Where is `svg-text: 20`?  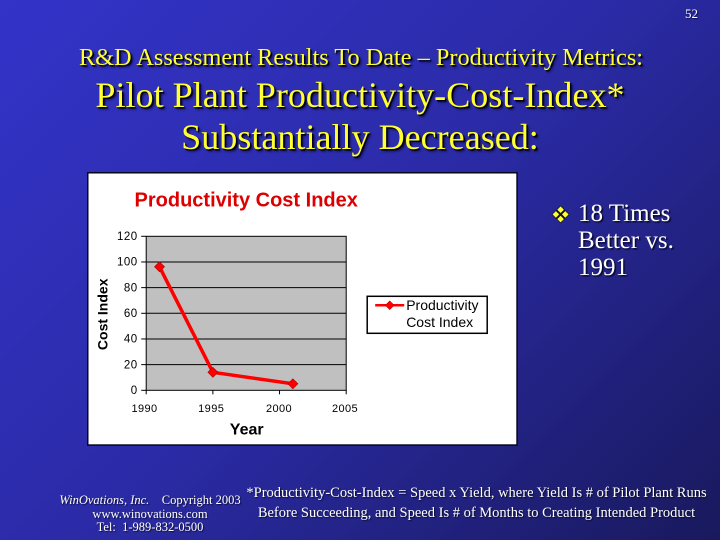 svg-text: 20 is located at coordinates (131, 365).